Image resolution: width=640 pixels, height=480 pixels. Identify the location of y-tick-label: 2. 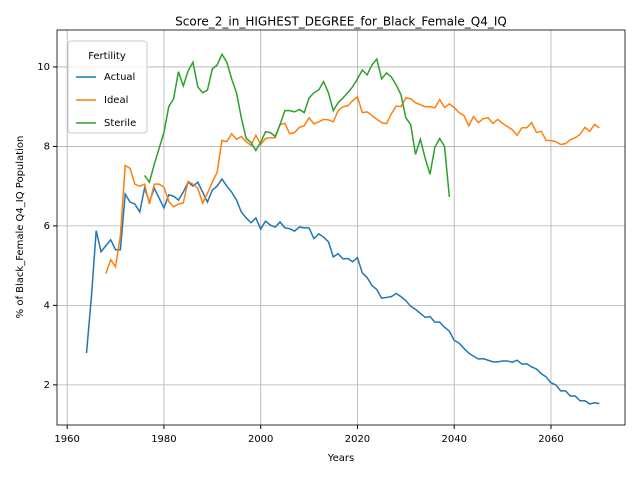
(47, 385).